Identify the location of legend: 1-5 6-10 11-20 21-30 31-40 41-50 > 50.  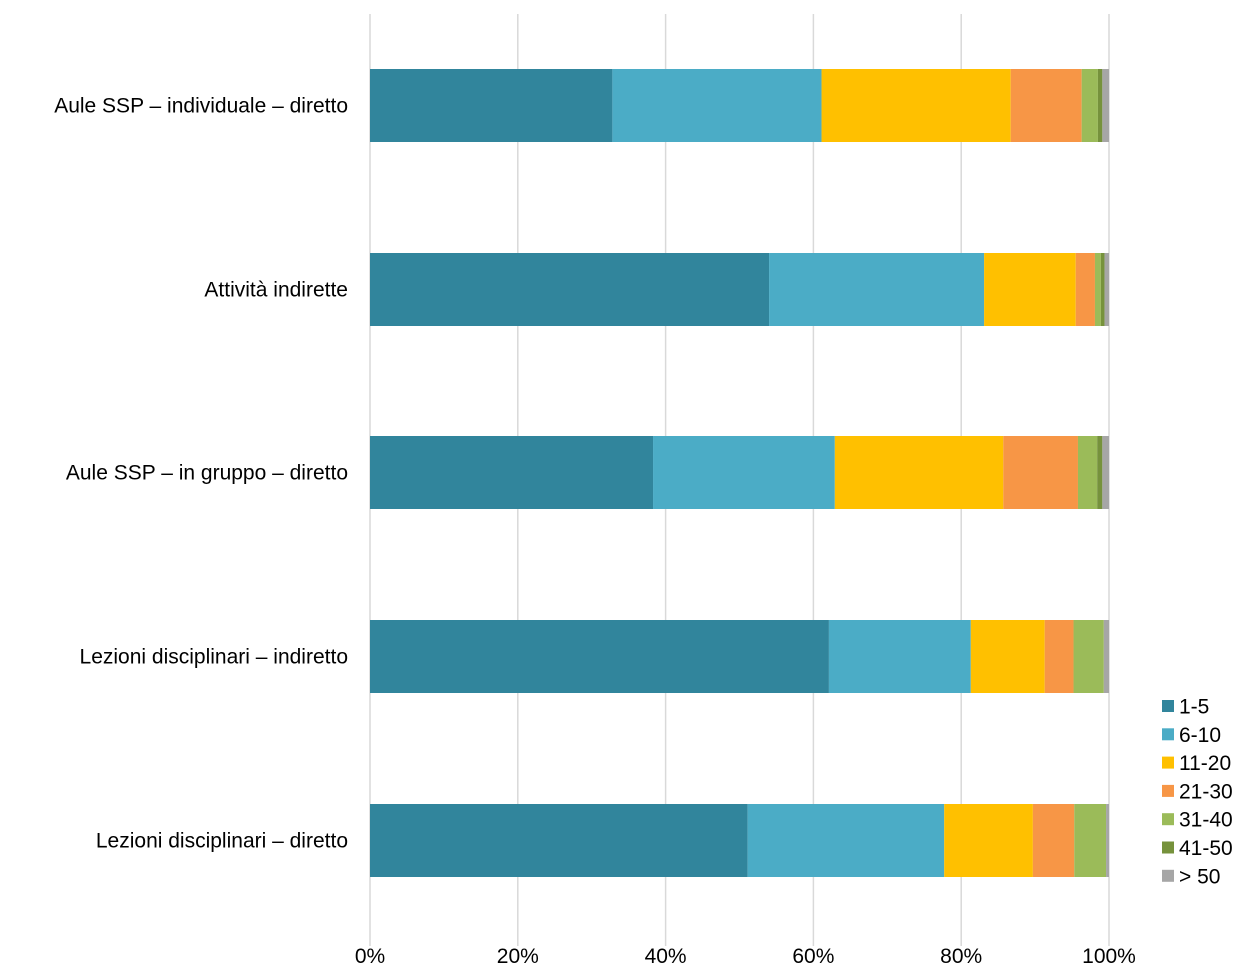
(1197, 792).